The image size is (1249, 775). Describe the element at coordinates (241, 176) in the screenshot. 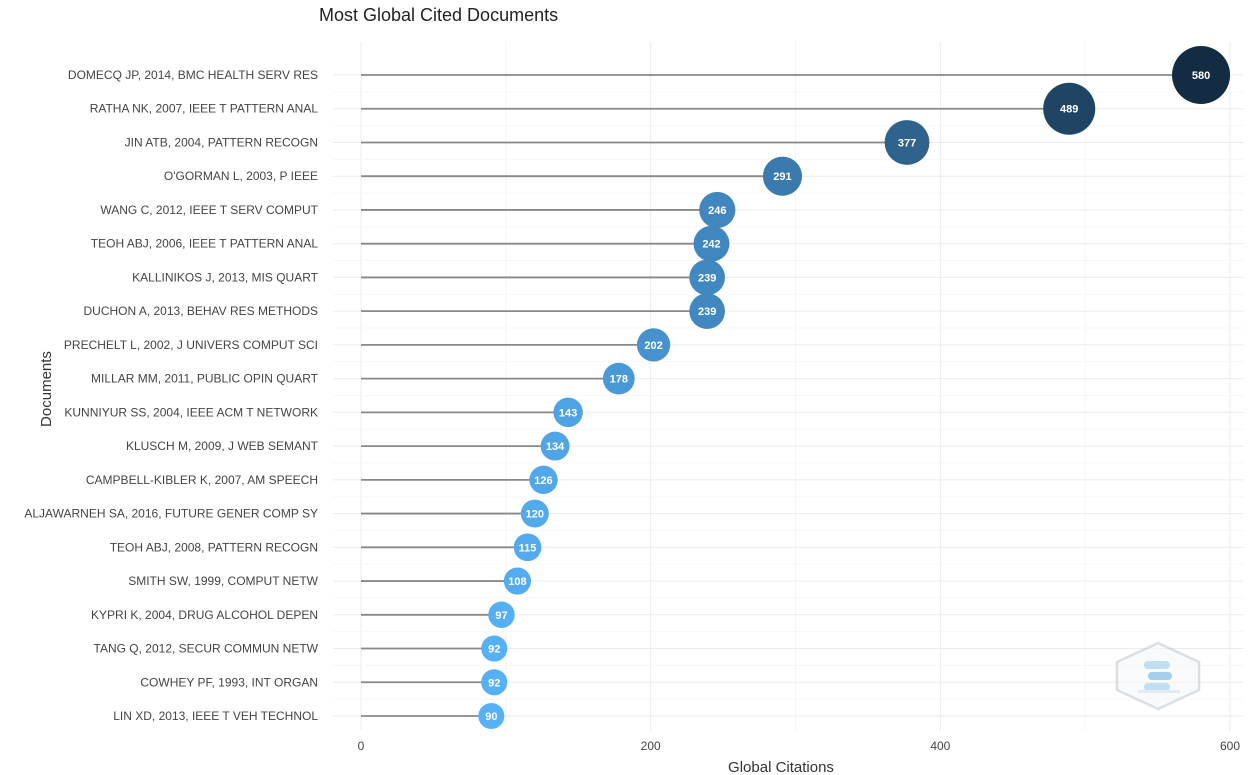

I see `y-tick-label: O'GORMAN L, 2003, P IEEE` at that location.